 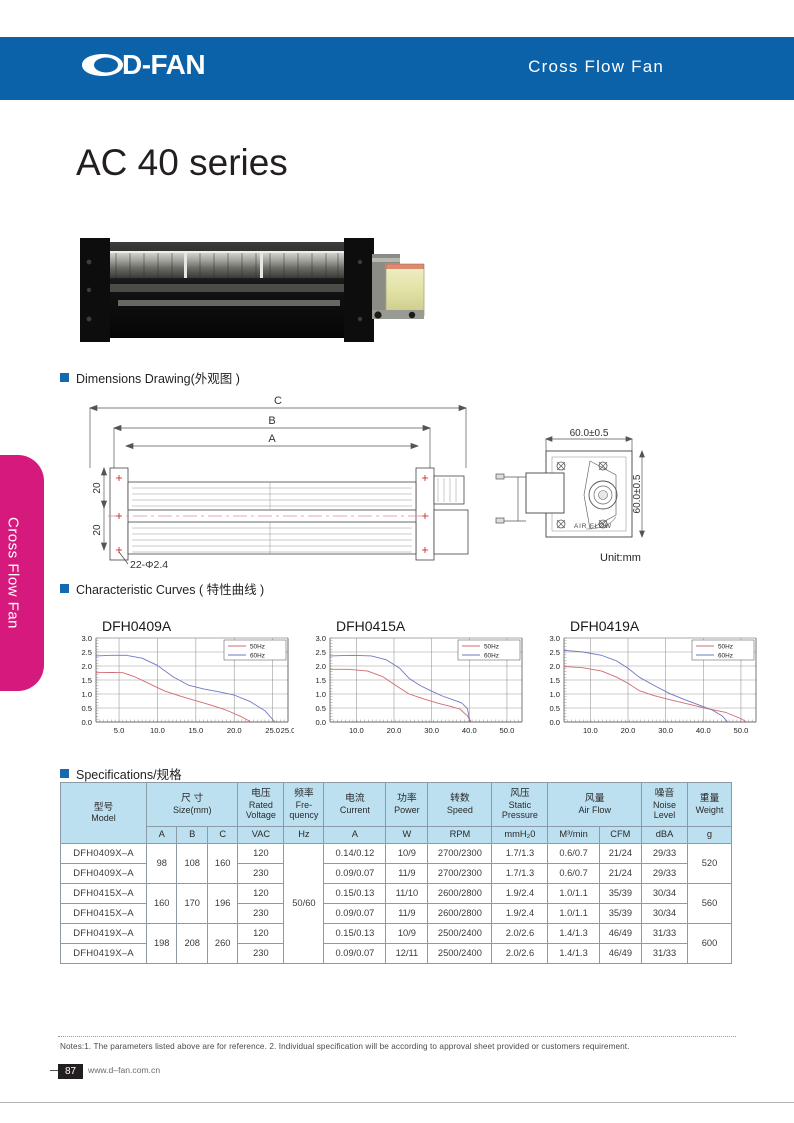 I want to click on svg-text: 0.5, so click(x=86, y=708).